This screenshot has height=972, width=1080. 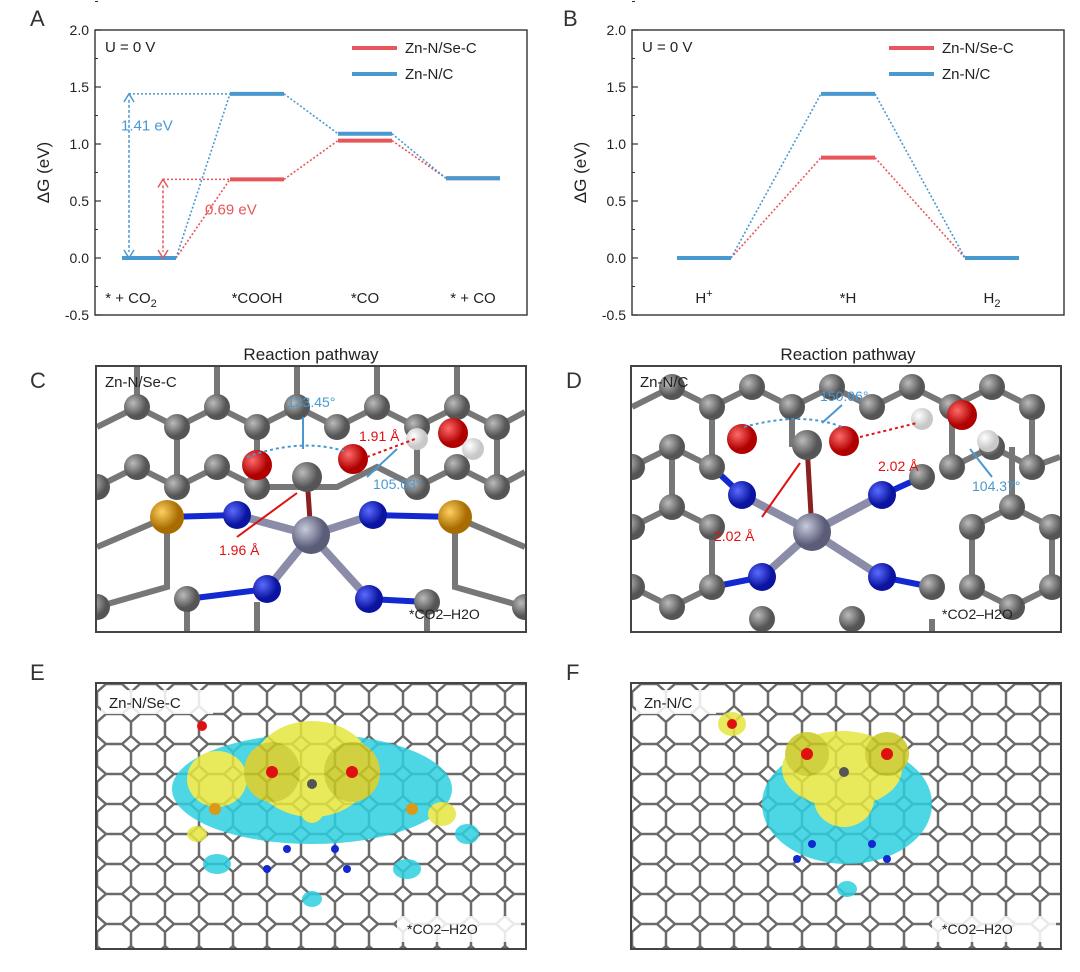 I want to click on charge-density-panel-e: Zn-N/Se-C *CO2–H2O, so click(x=311, y=816).